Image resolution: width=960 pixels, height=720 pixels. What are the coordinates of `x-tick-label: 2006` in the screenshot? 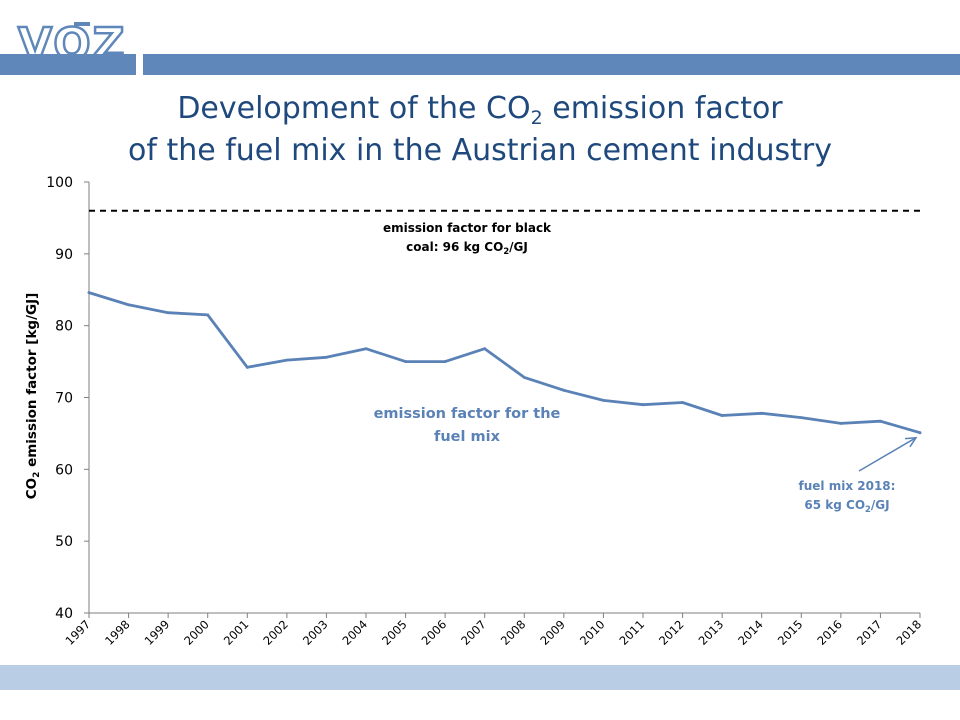 It's located at (434, 632).